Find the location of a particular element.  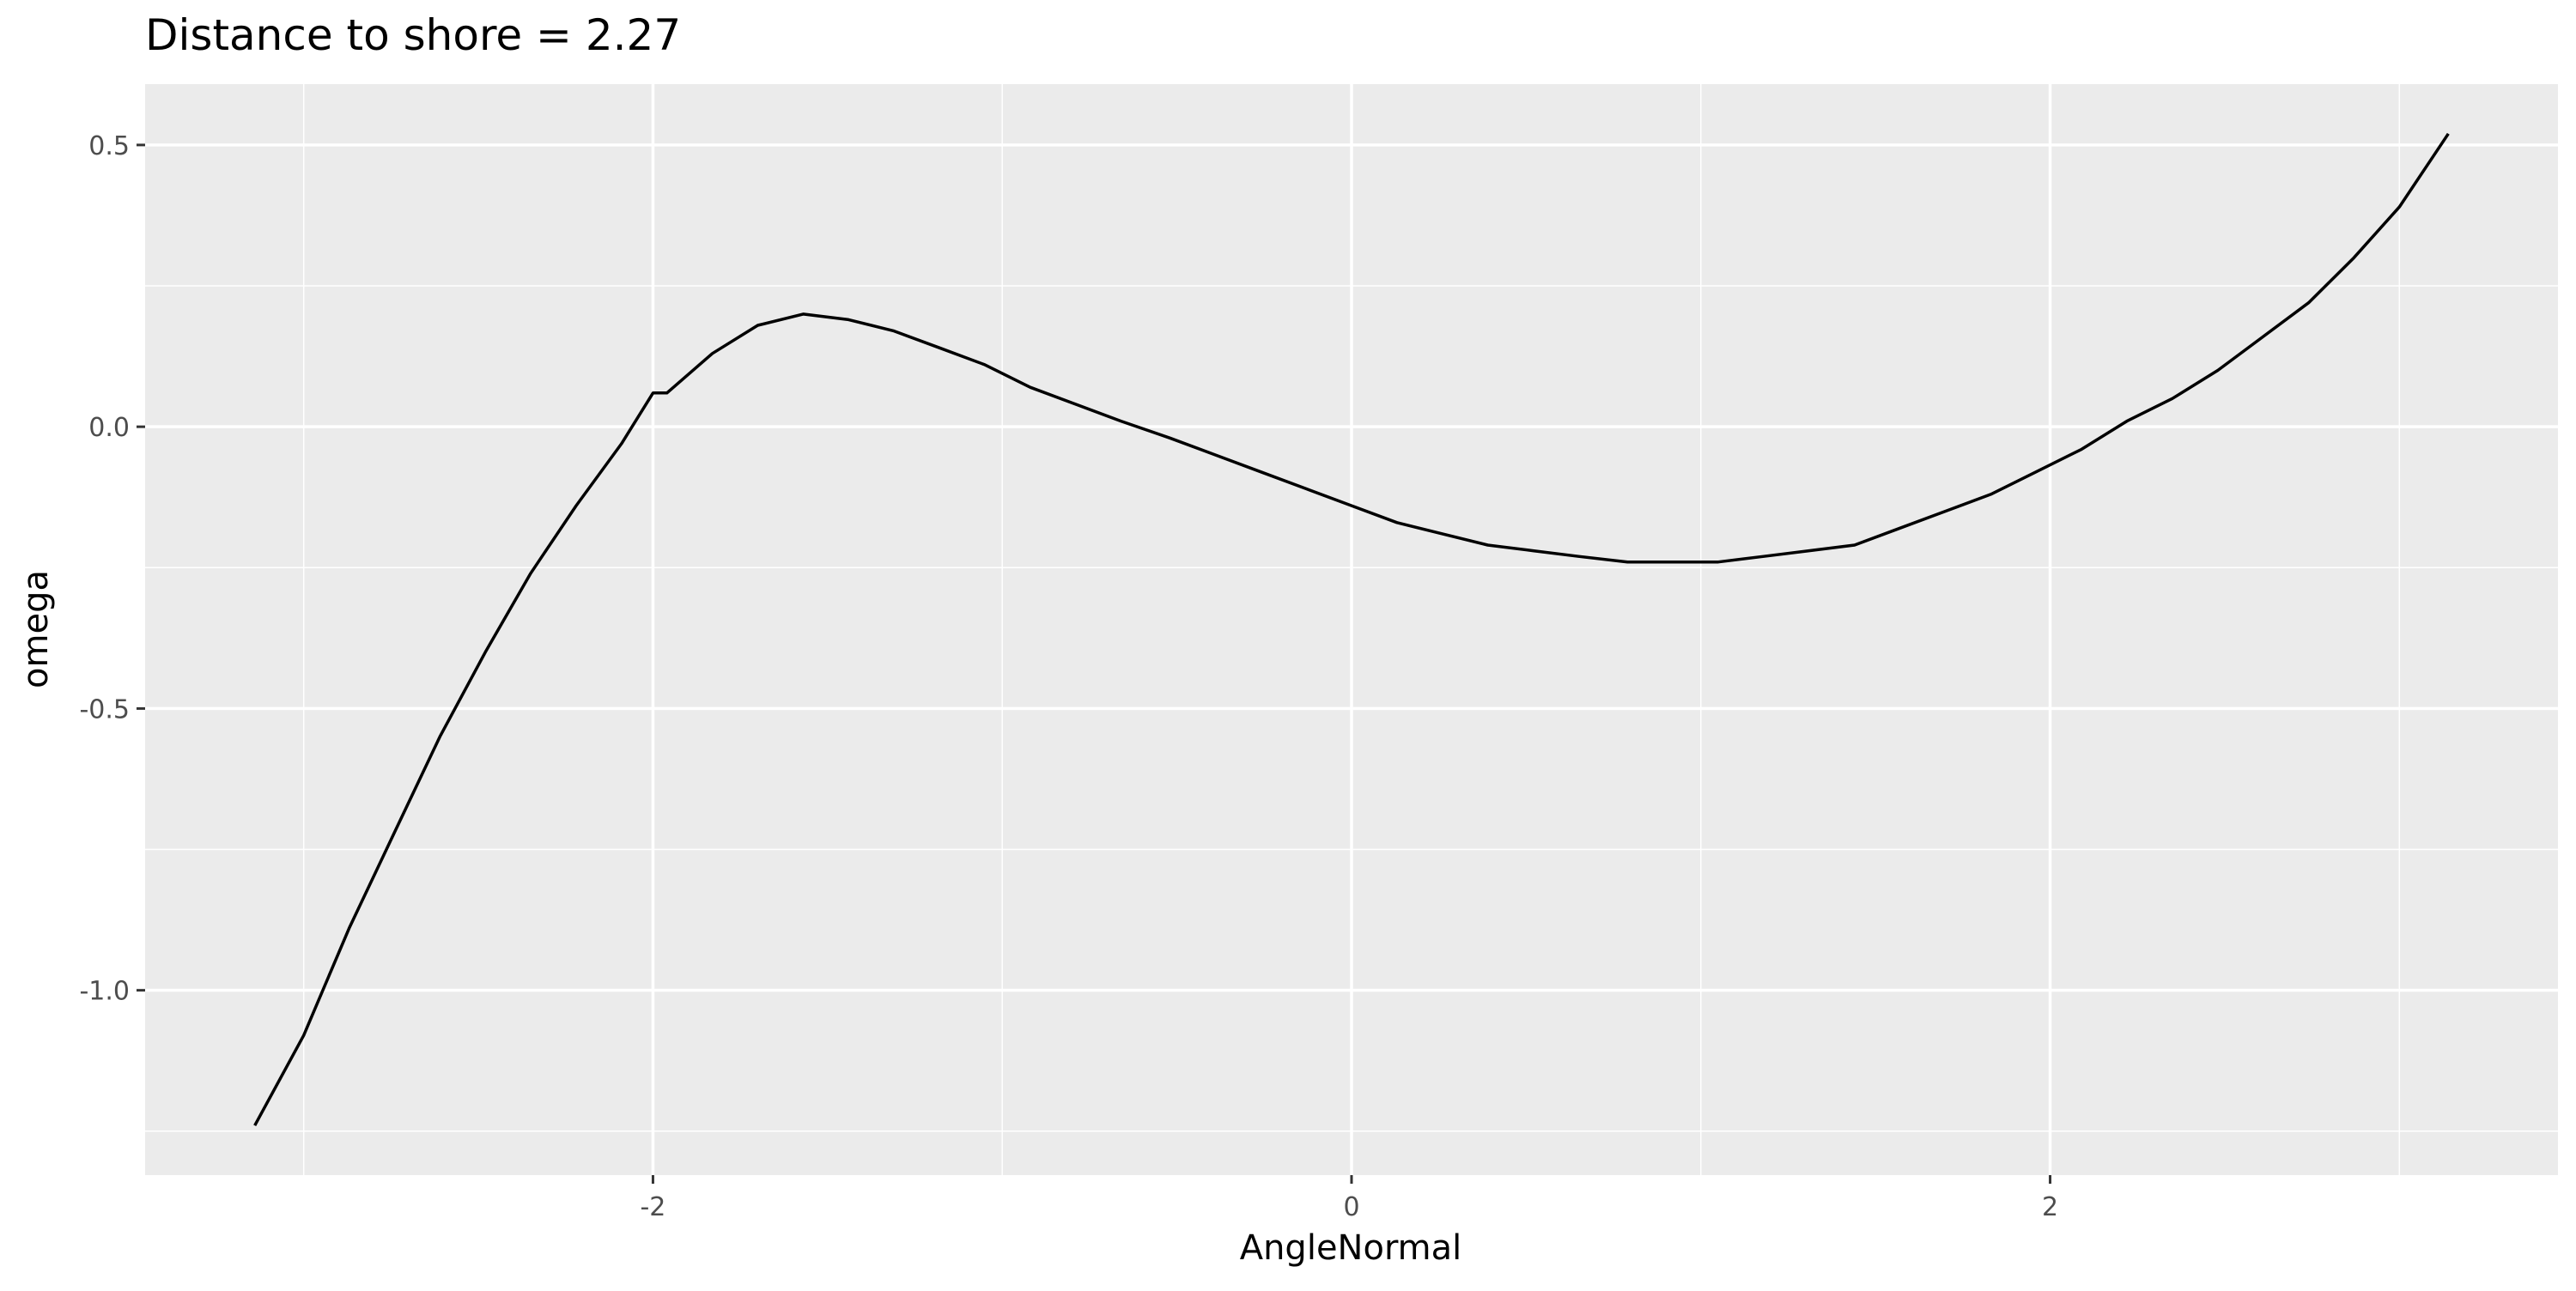

x-tick-label: 2 is located at coordinates (2050, 1207).